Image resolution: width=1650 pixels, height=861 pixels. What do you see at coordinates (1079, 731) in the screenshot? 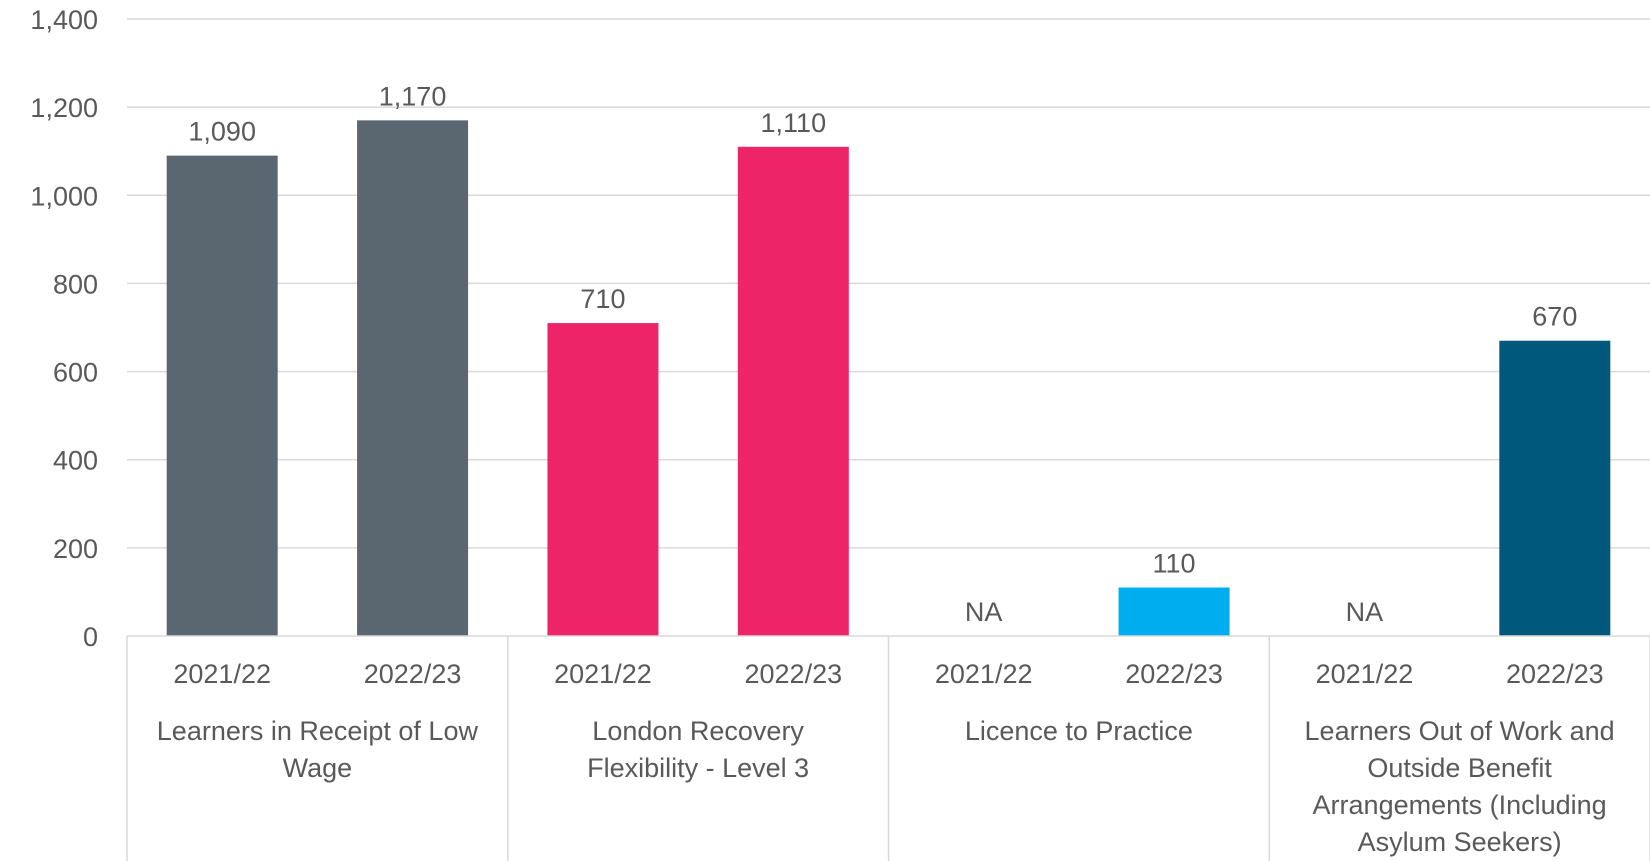
I see `group-label: Licence to Practice` at bounding box center [1079, 731].